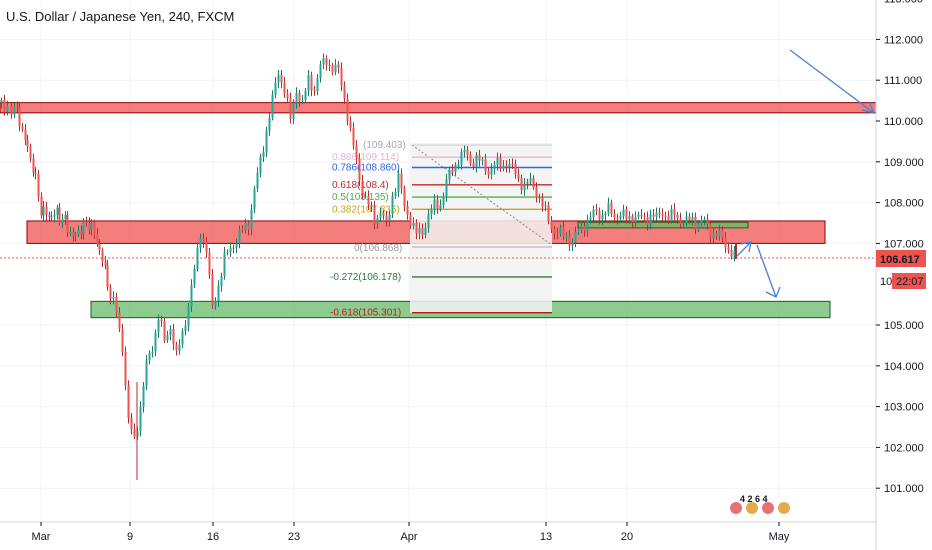  What do you see at coordinates (546, 537) in the screenshot?
I see `time-tick-label: 13` at bounding box center [546, 537].